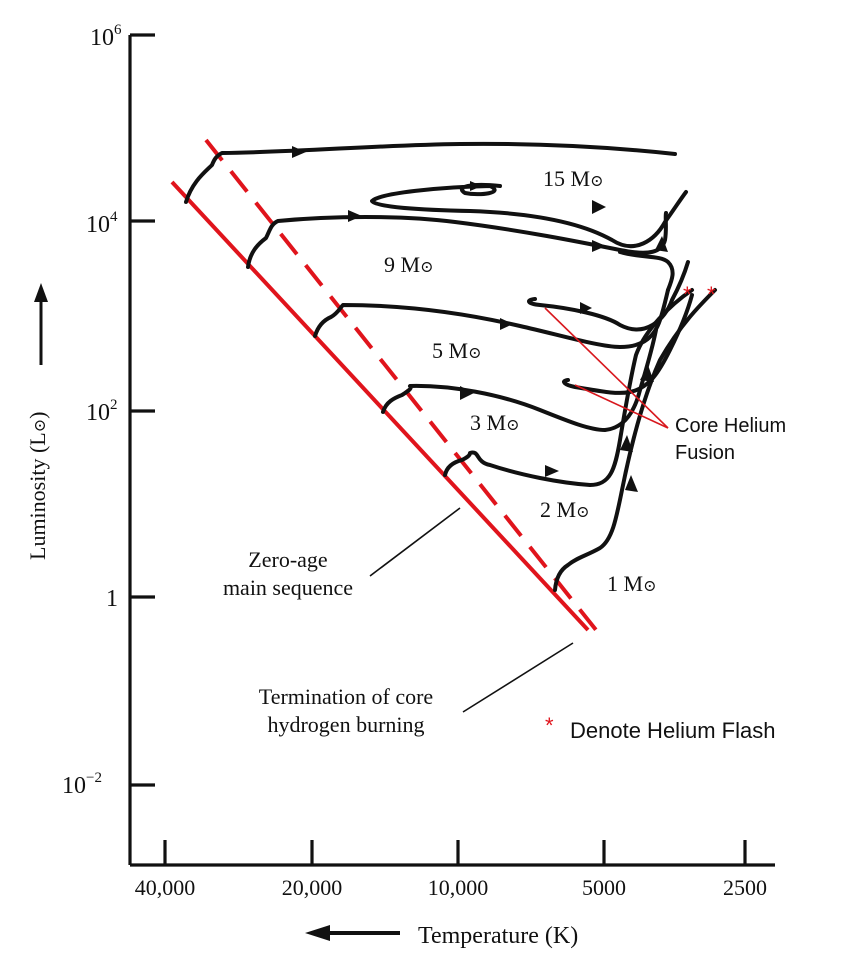 The image size is (850, 958). I want to click on y-tick-label-1e4: 10⁴, so click(102, 223).